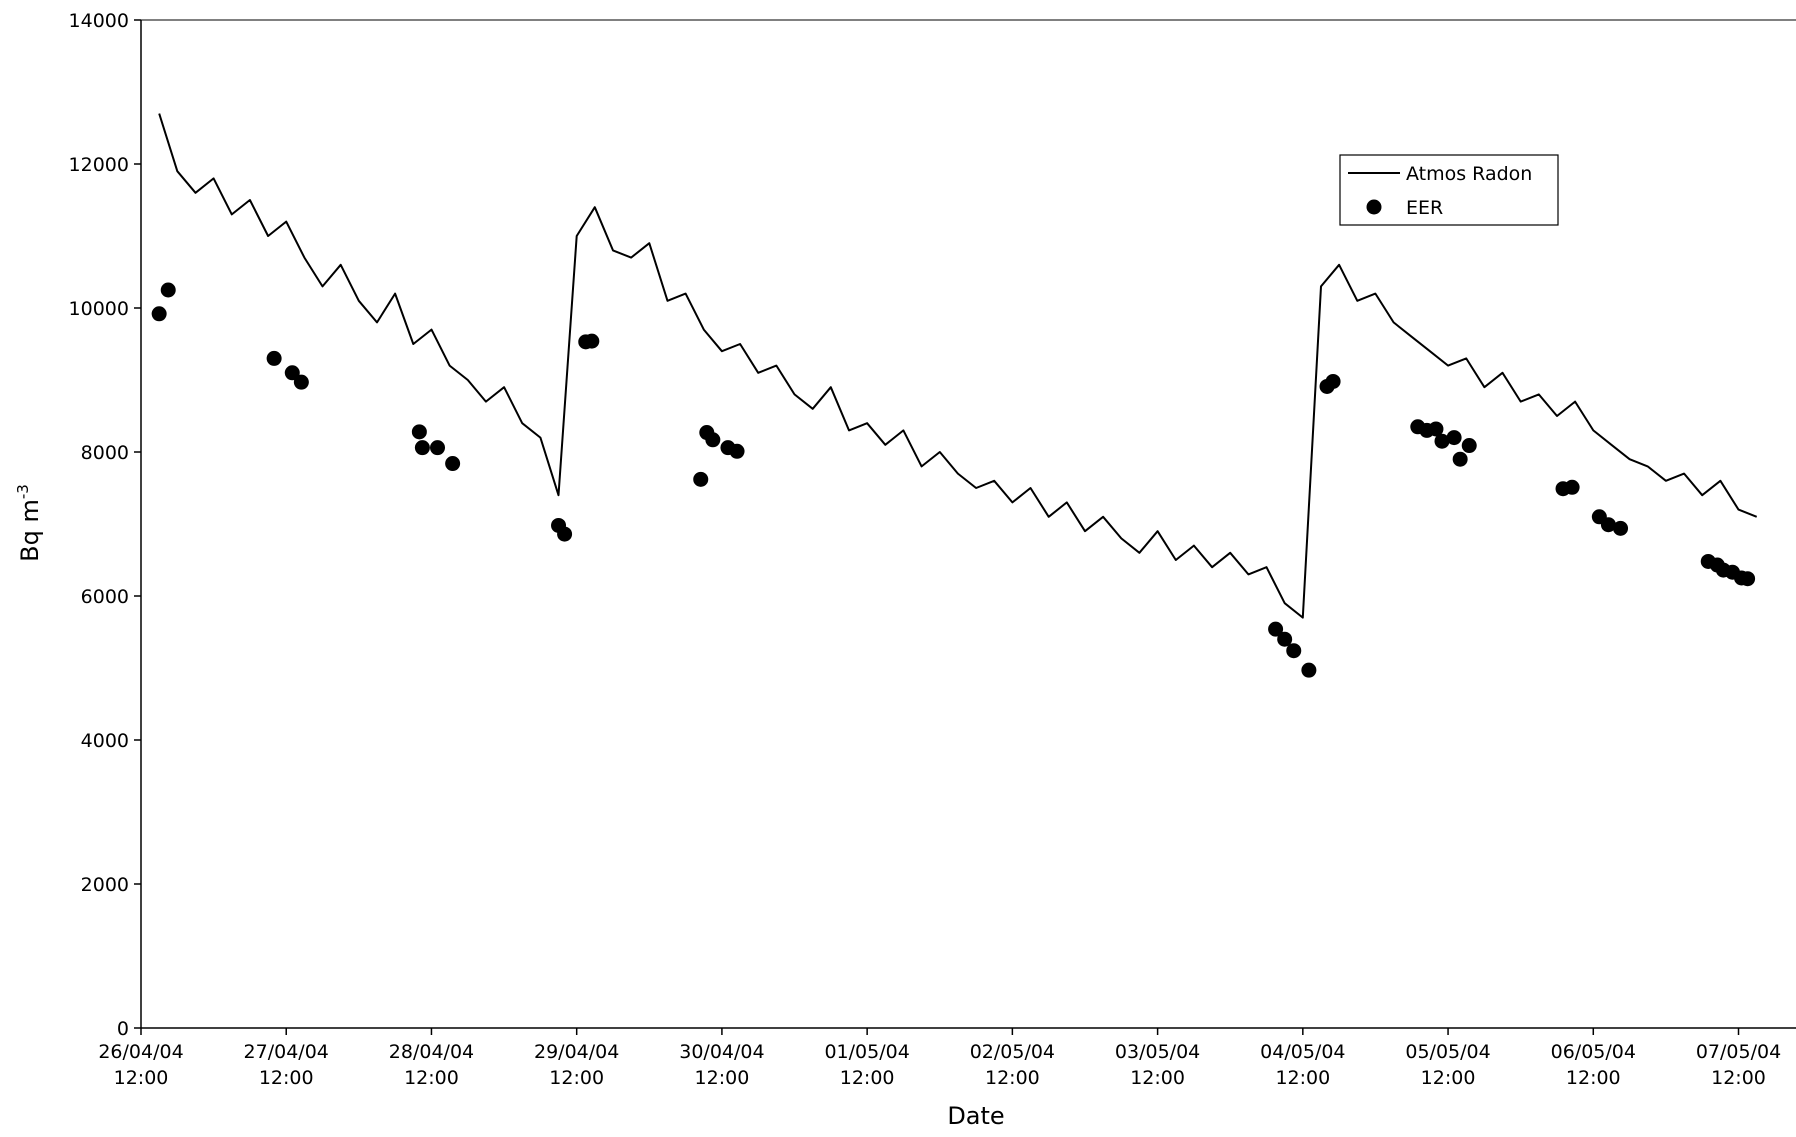  What do you see at coordinates (30, 530) in the screenshot?
I see `y-axis-label-text: Bq m` at bounding box center [30, 530].